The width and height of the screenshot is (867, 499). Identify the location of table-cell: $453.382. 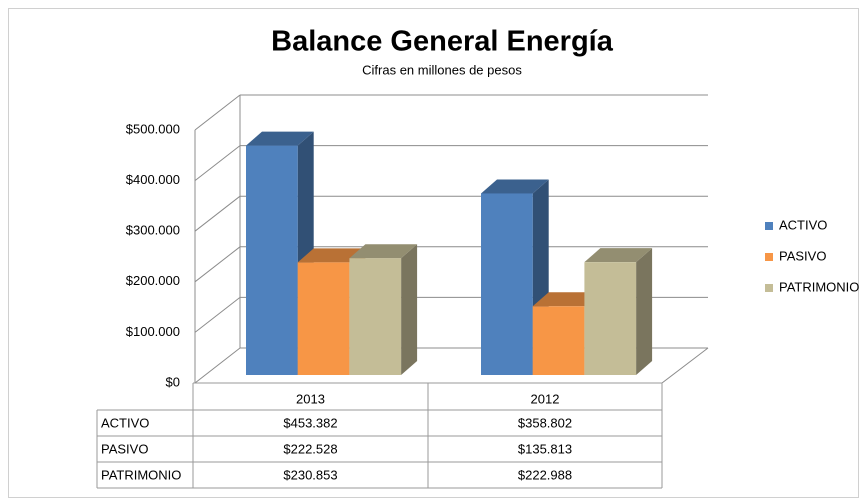
(310, 422).